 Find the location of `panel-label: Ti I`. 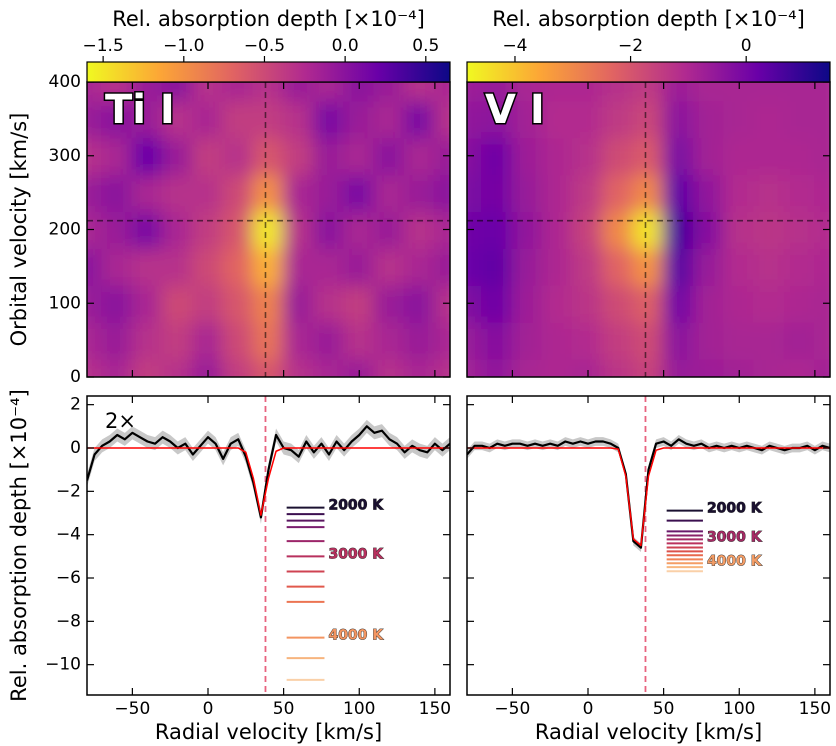

panel-label: Ti I is located at coordinates (140, 110).